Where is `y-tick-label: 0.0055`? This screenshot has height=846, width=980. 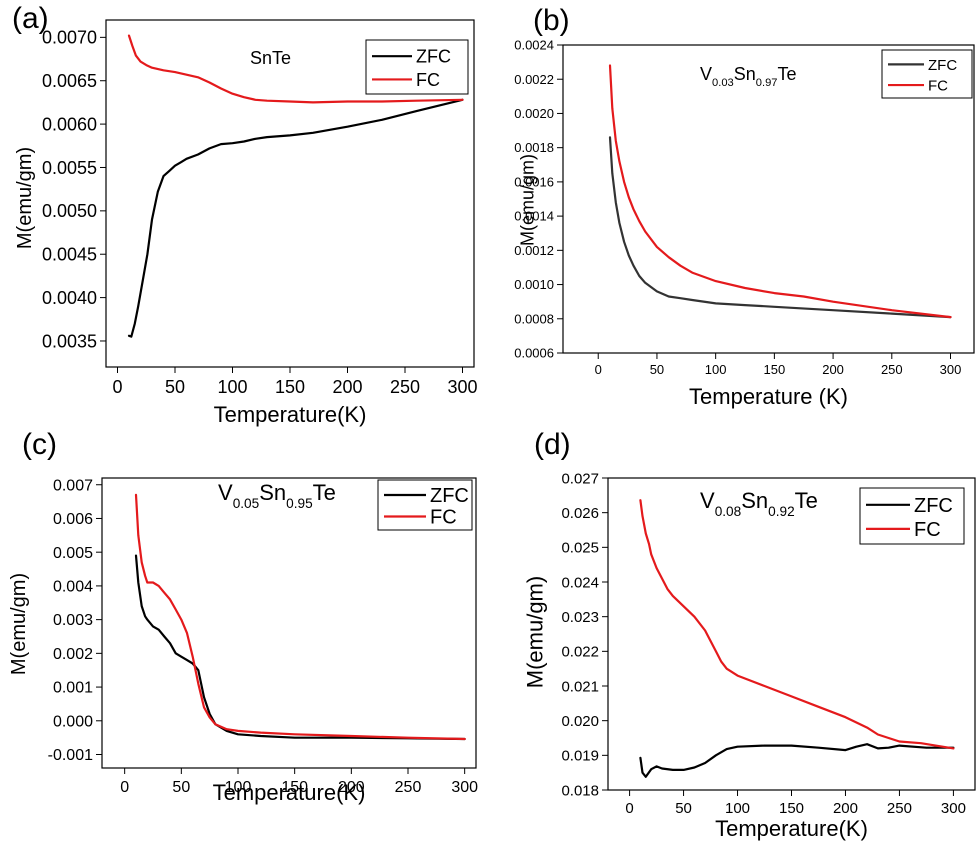 y-tick-label: 0.0055 is located at coordinates (69, 168).